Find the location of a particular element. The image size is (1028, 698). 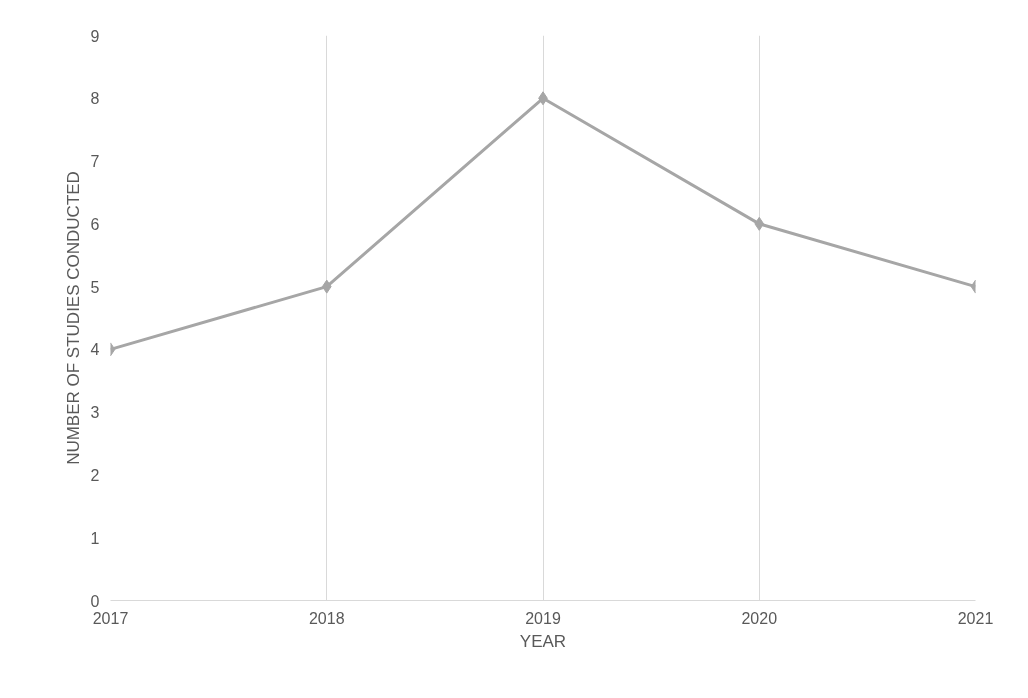

x-tick-label: 2020 is located at coordinates (759, 618).